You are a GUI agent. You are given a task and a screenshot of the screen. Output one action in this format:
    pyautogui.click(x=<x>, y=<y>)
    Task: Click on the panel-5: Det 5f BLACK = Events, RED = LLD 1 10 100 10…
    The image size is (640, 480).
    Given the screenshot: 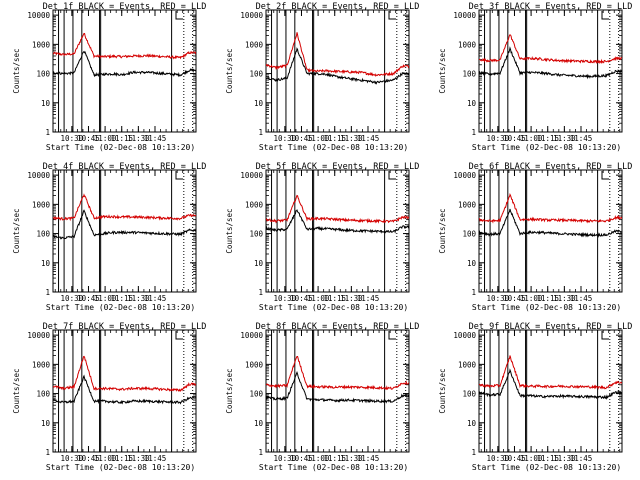 What is the action you would take?
    pyautogui.click(x=322, y=237)
    